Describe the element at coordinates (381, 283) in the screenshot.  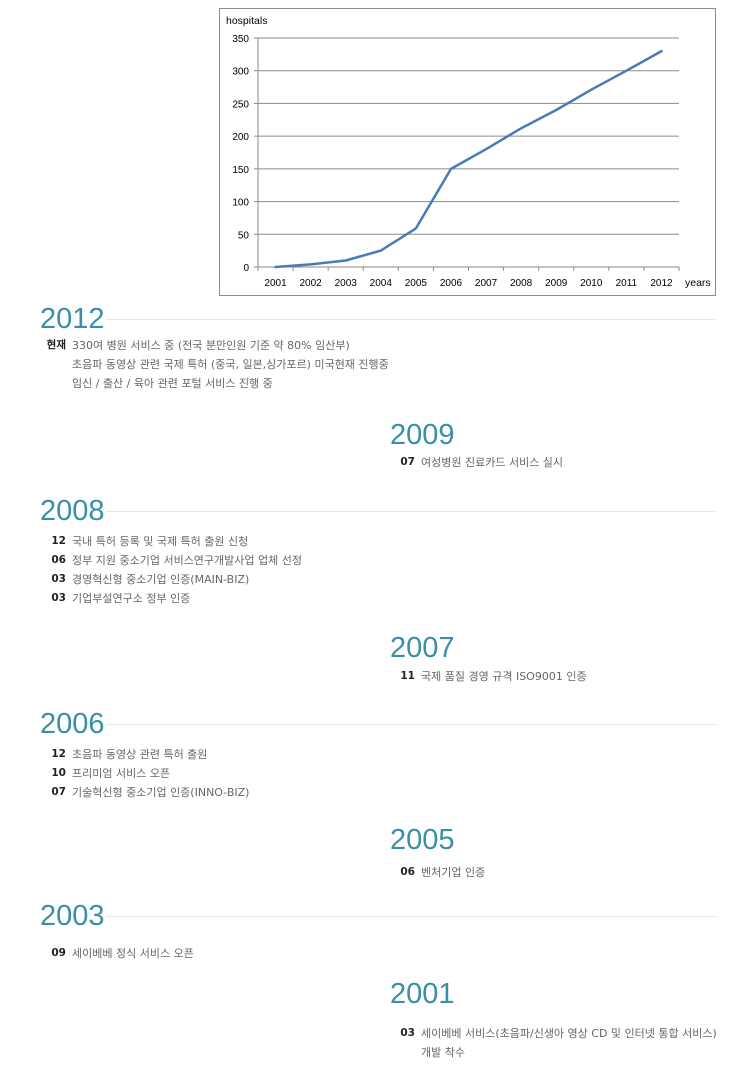
I see `x-tick-label: 2004` at that location.